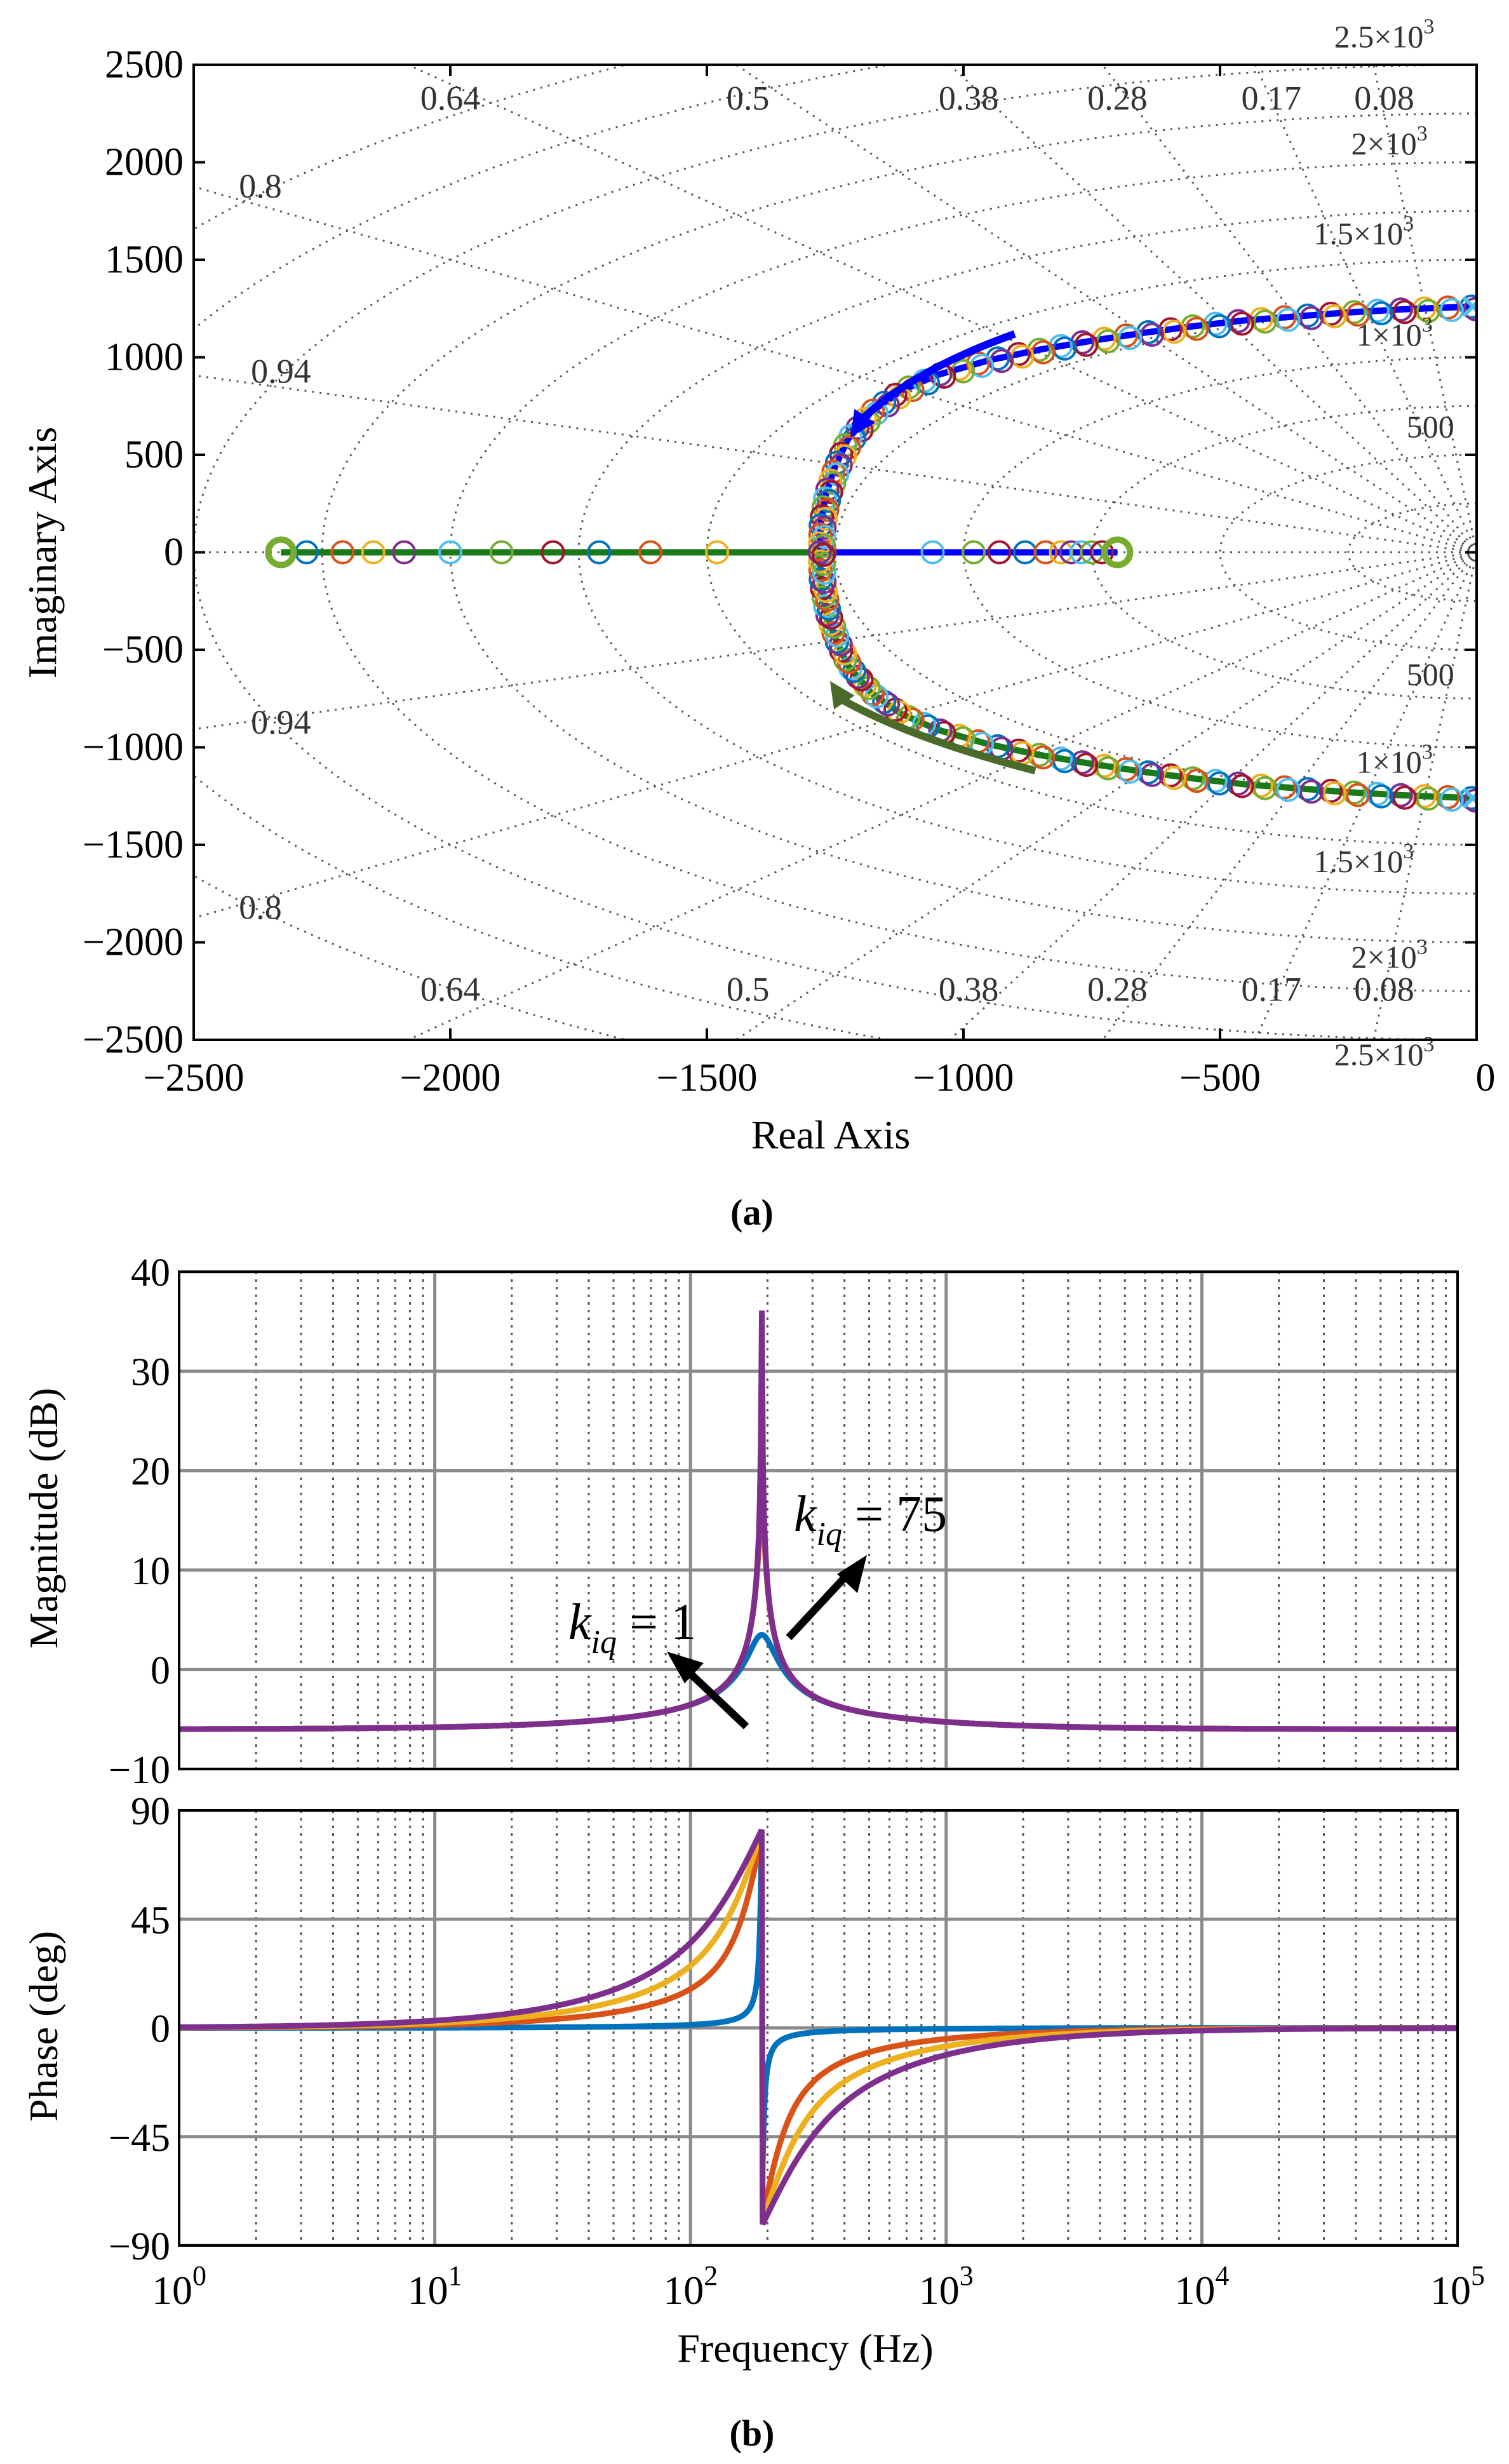 This screenshot has height=2464, width=1509. Describe the element at coordinates (829, 1534) in the screenshot. I see `annotation-k75-sub: iq` at that location.